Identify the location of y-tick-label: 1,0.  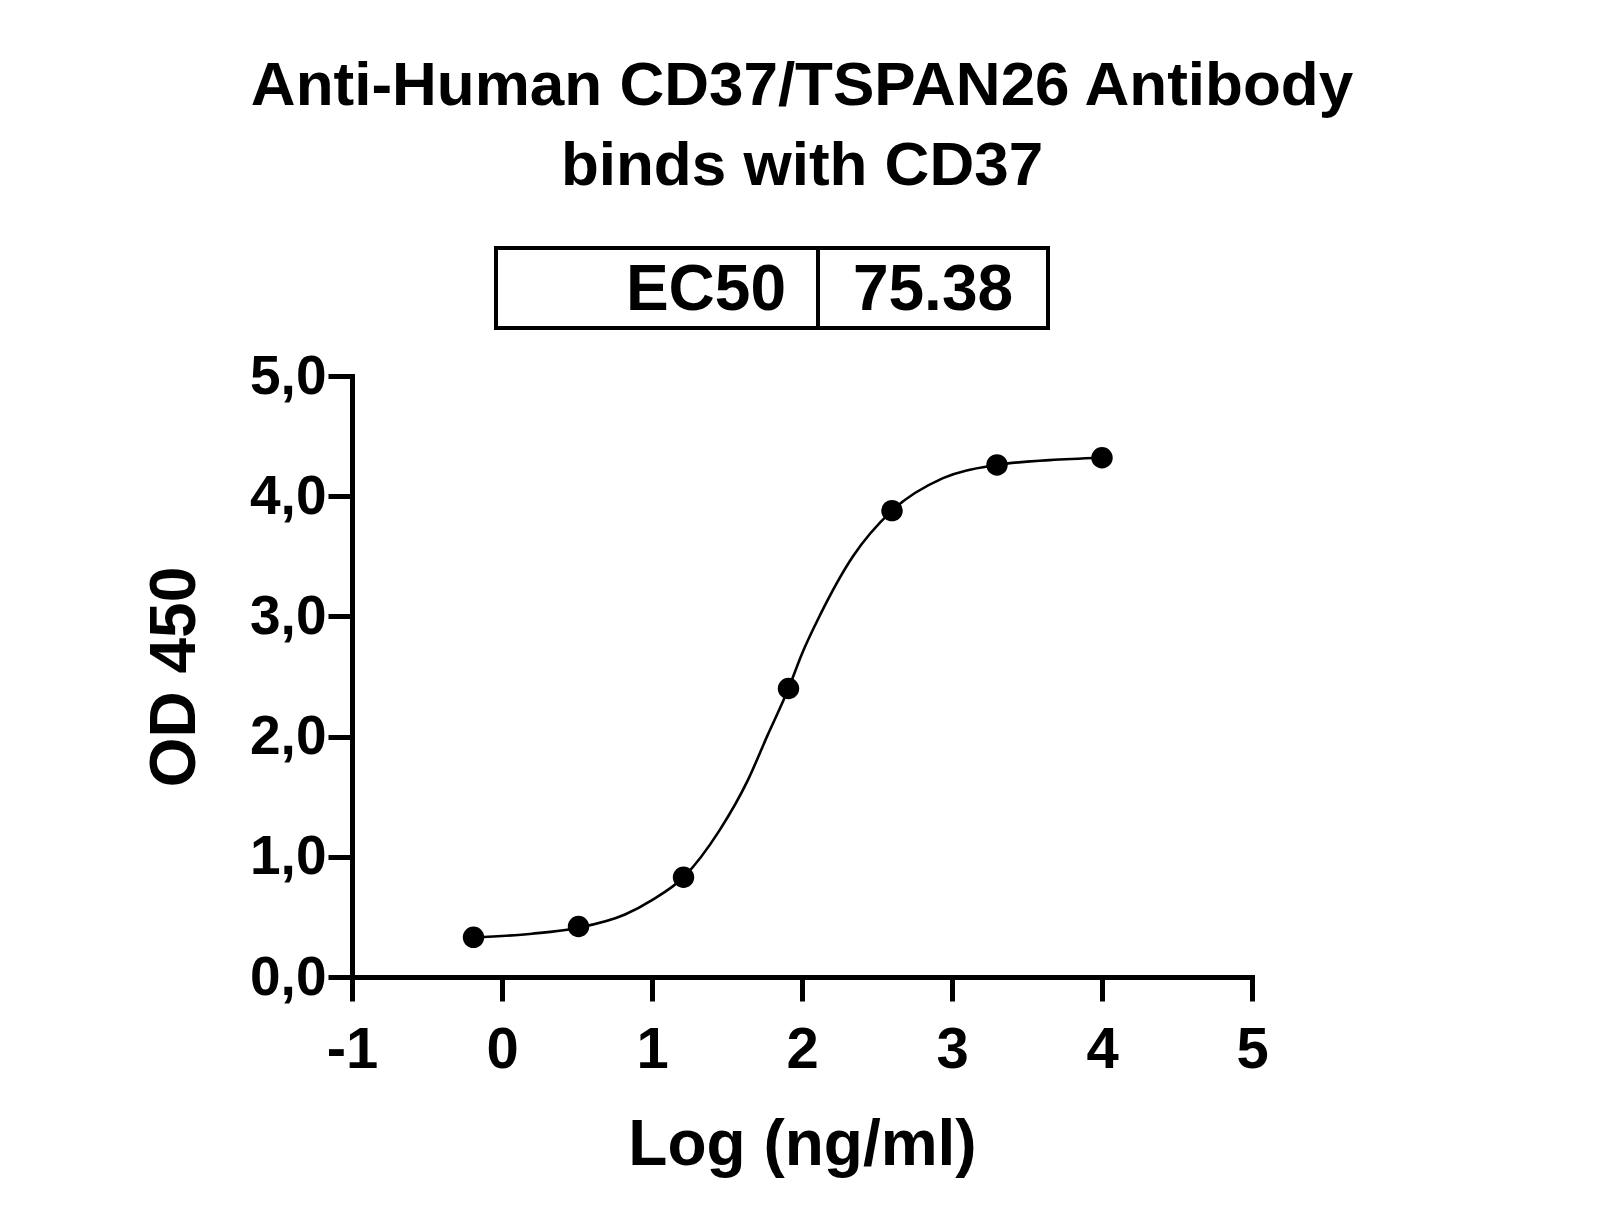
(288, 855).